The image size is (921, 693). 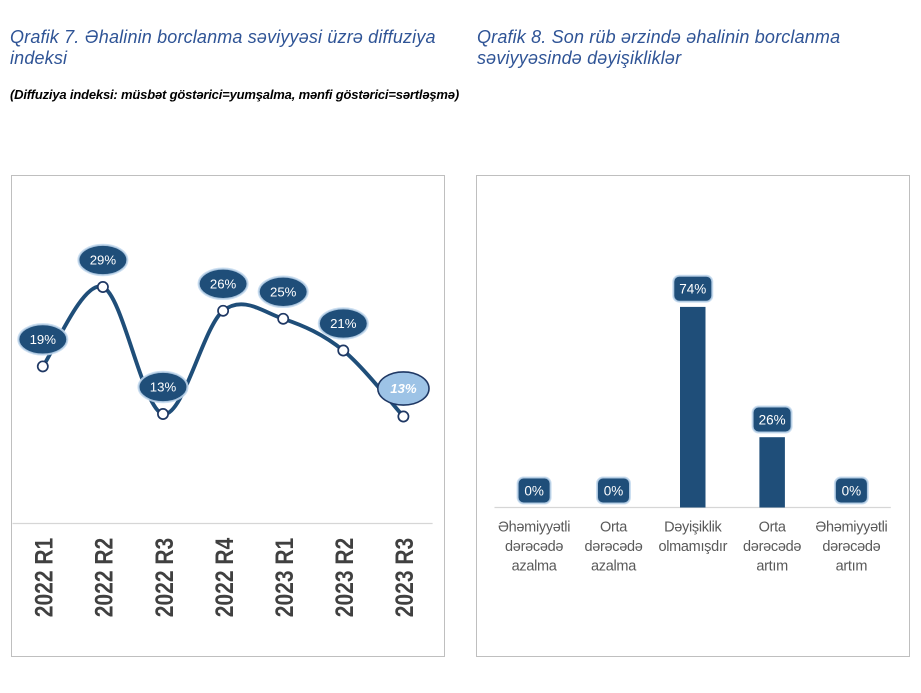 What do you see at coordinates (405, 578) in the screenshot?
I see `svg-text: 2023 R3` at bounding box center [405, 578].